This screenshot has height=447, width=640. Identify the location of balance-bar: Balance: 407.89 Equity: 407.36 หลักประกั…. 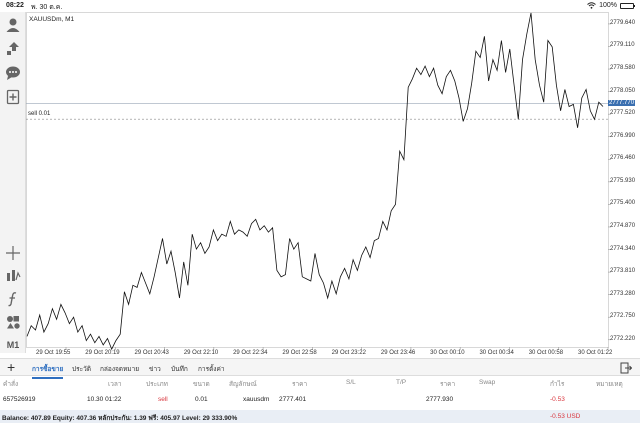
(320, 416).